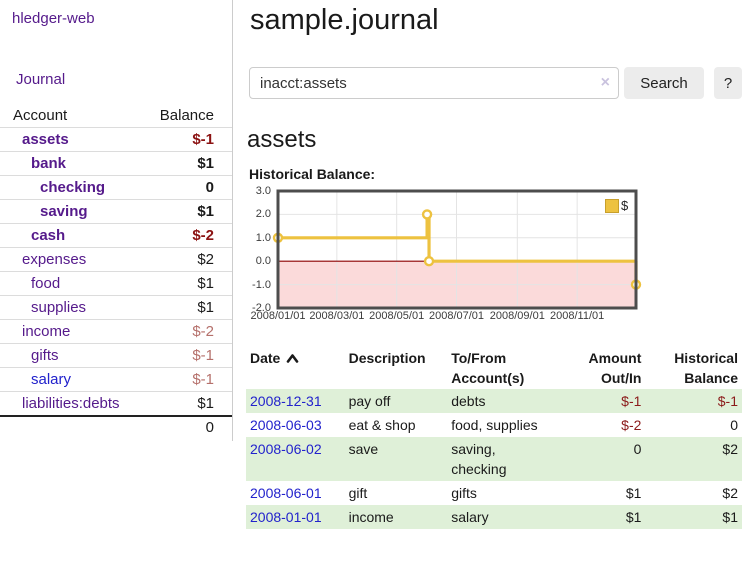 The height and width of the screenshot is (582, 742). Describe the element at coordinates (470, 517) in the screenshot. I see `transaction-accounts: salary` at that location.